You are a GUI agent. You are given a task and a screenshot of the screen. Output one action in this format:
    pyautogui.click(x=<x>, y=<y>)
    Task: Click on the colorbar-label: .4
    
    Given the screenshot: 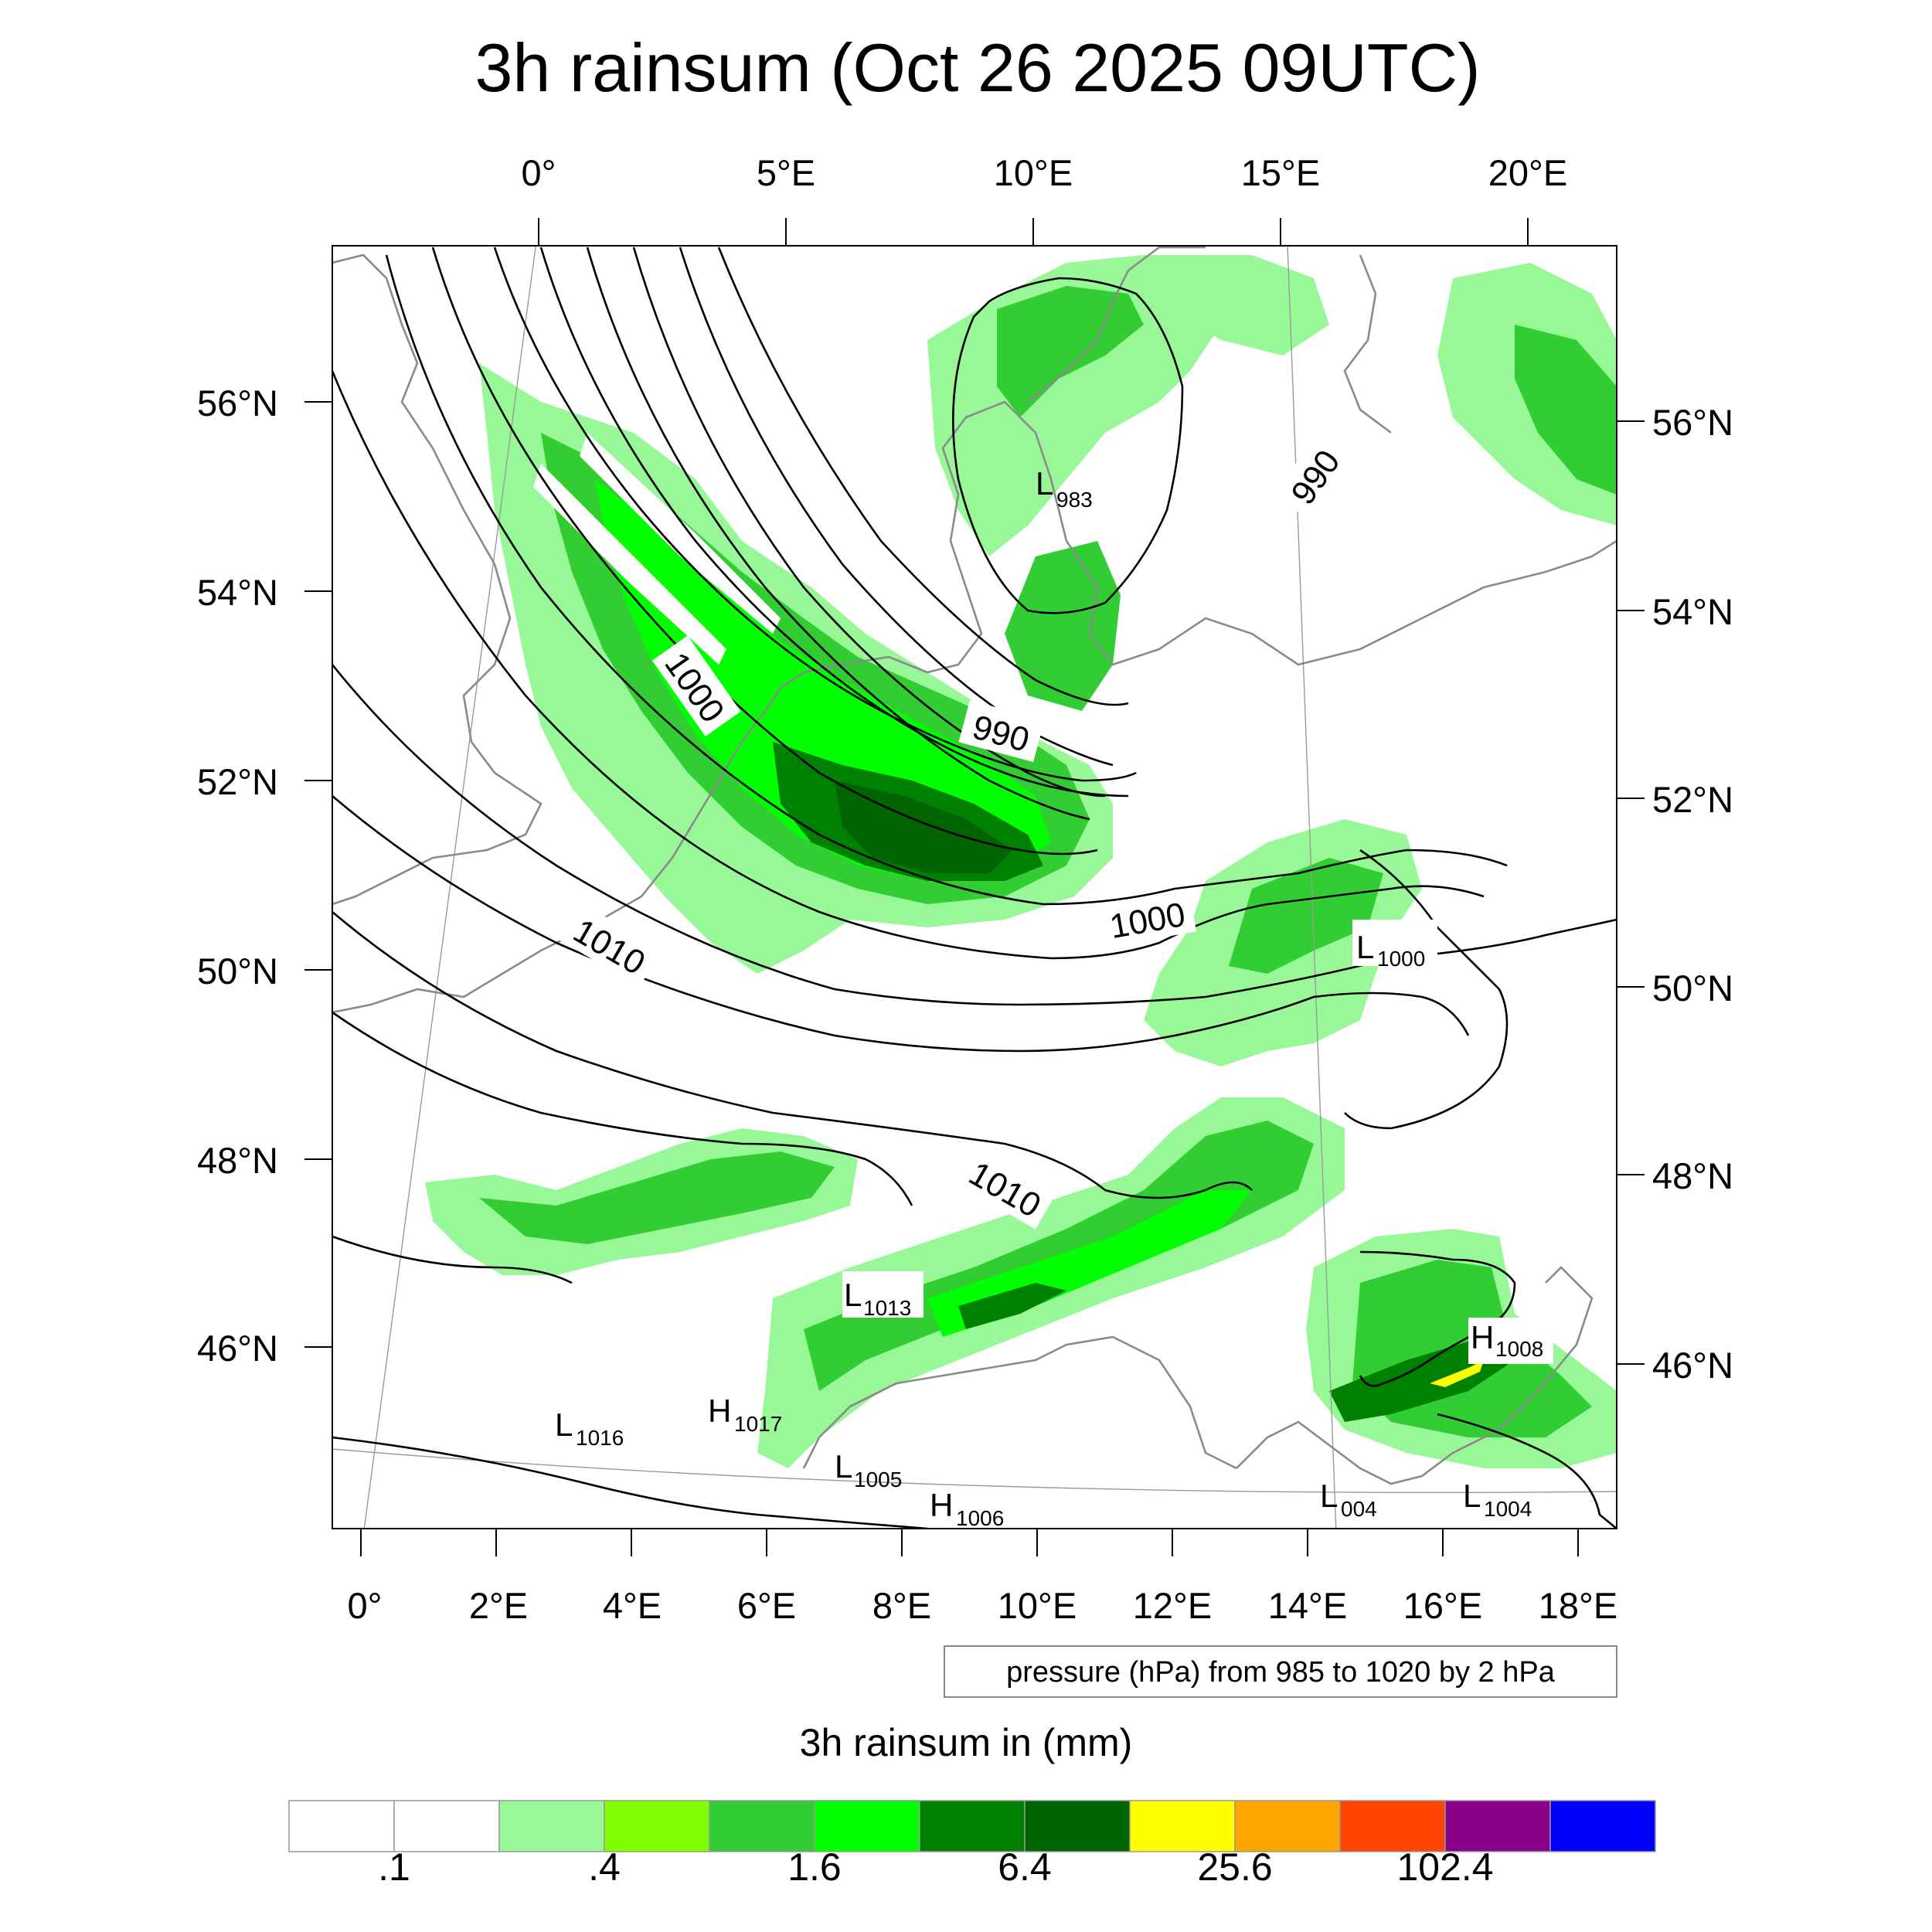 What is the action you would take?
    pyautogui.click(x=604, y=1867)
    